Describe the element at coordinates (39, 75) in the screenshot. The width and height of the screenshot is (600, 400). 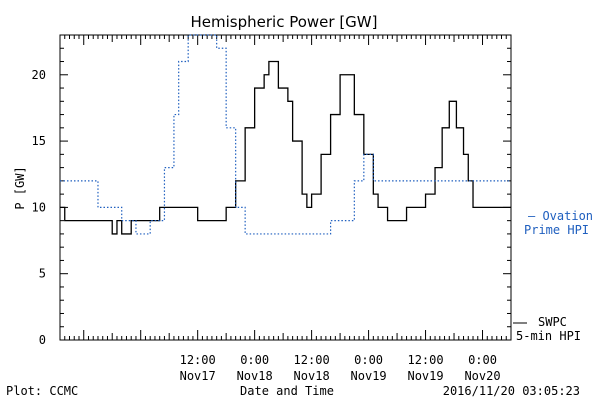
I see `y-tick-label: 20` at that location.